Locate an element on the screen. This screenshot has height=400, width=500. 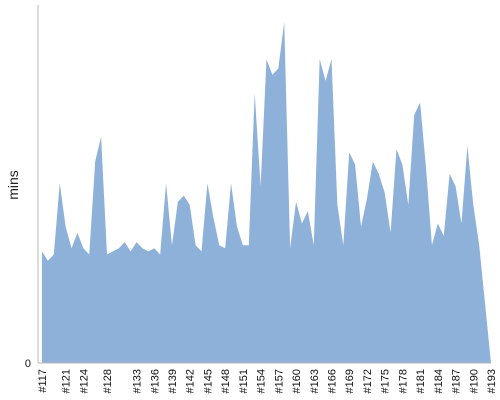
x-tick-label: #136 is located at coordinates (155, 381).